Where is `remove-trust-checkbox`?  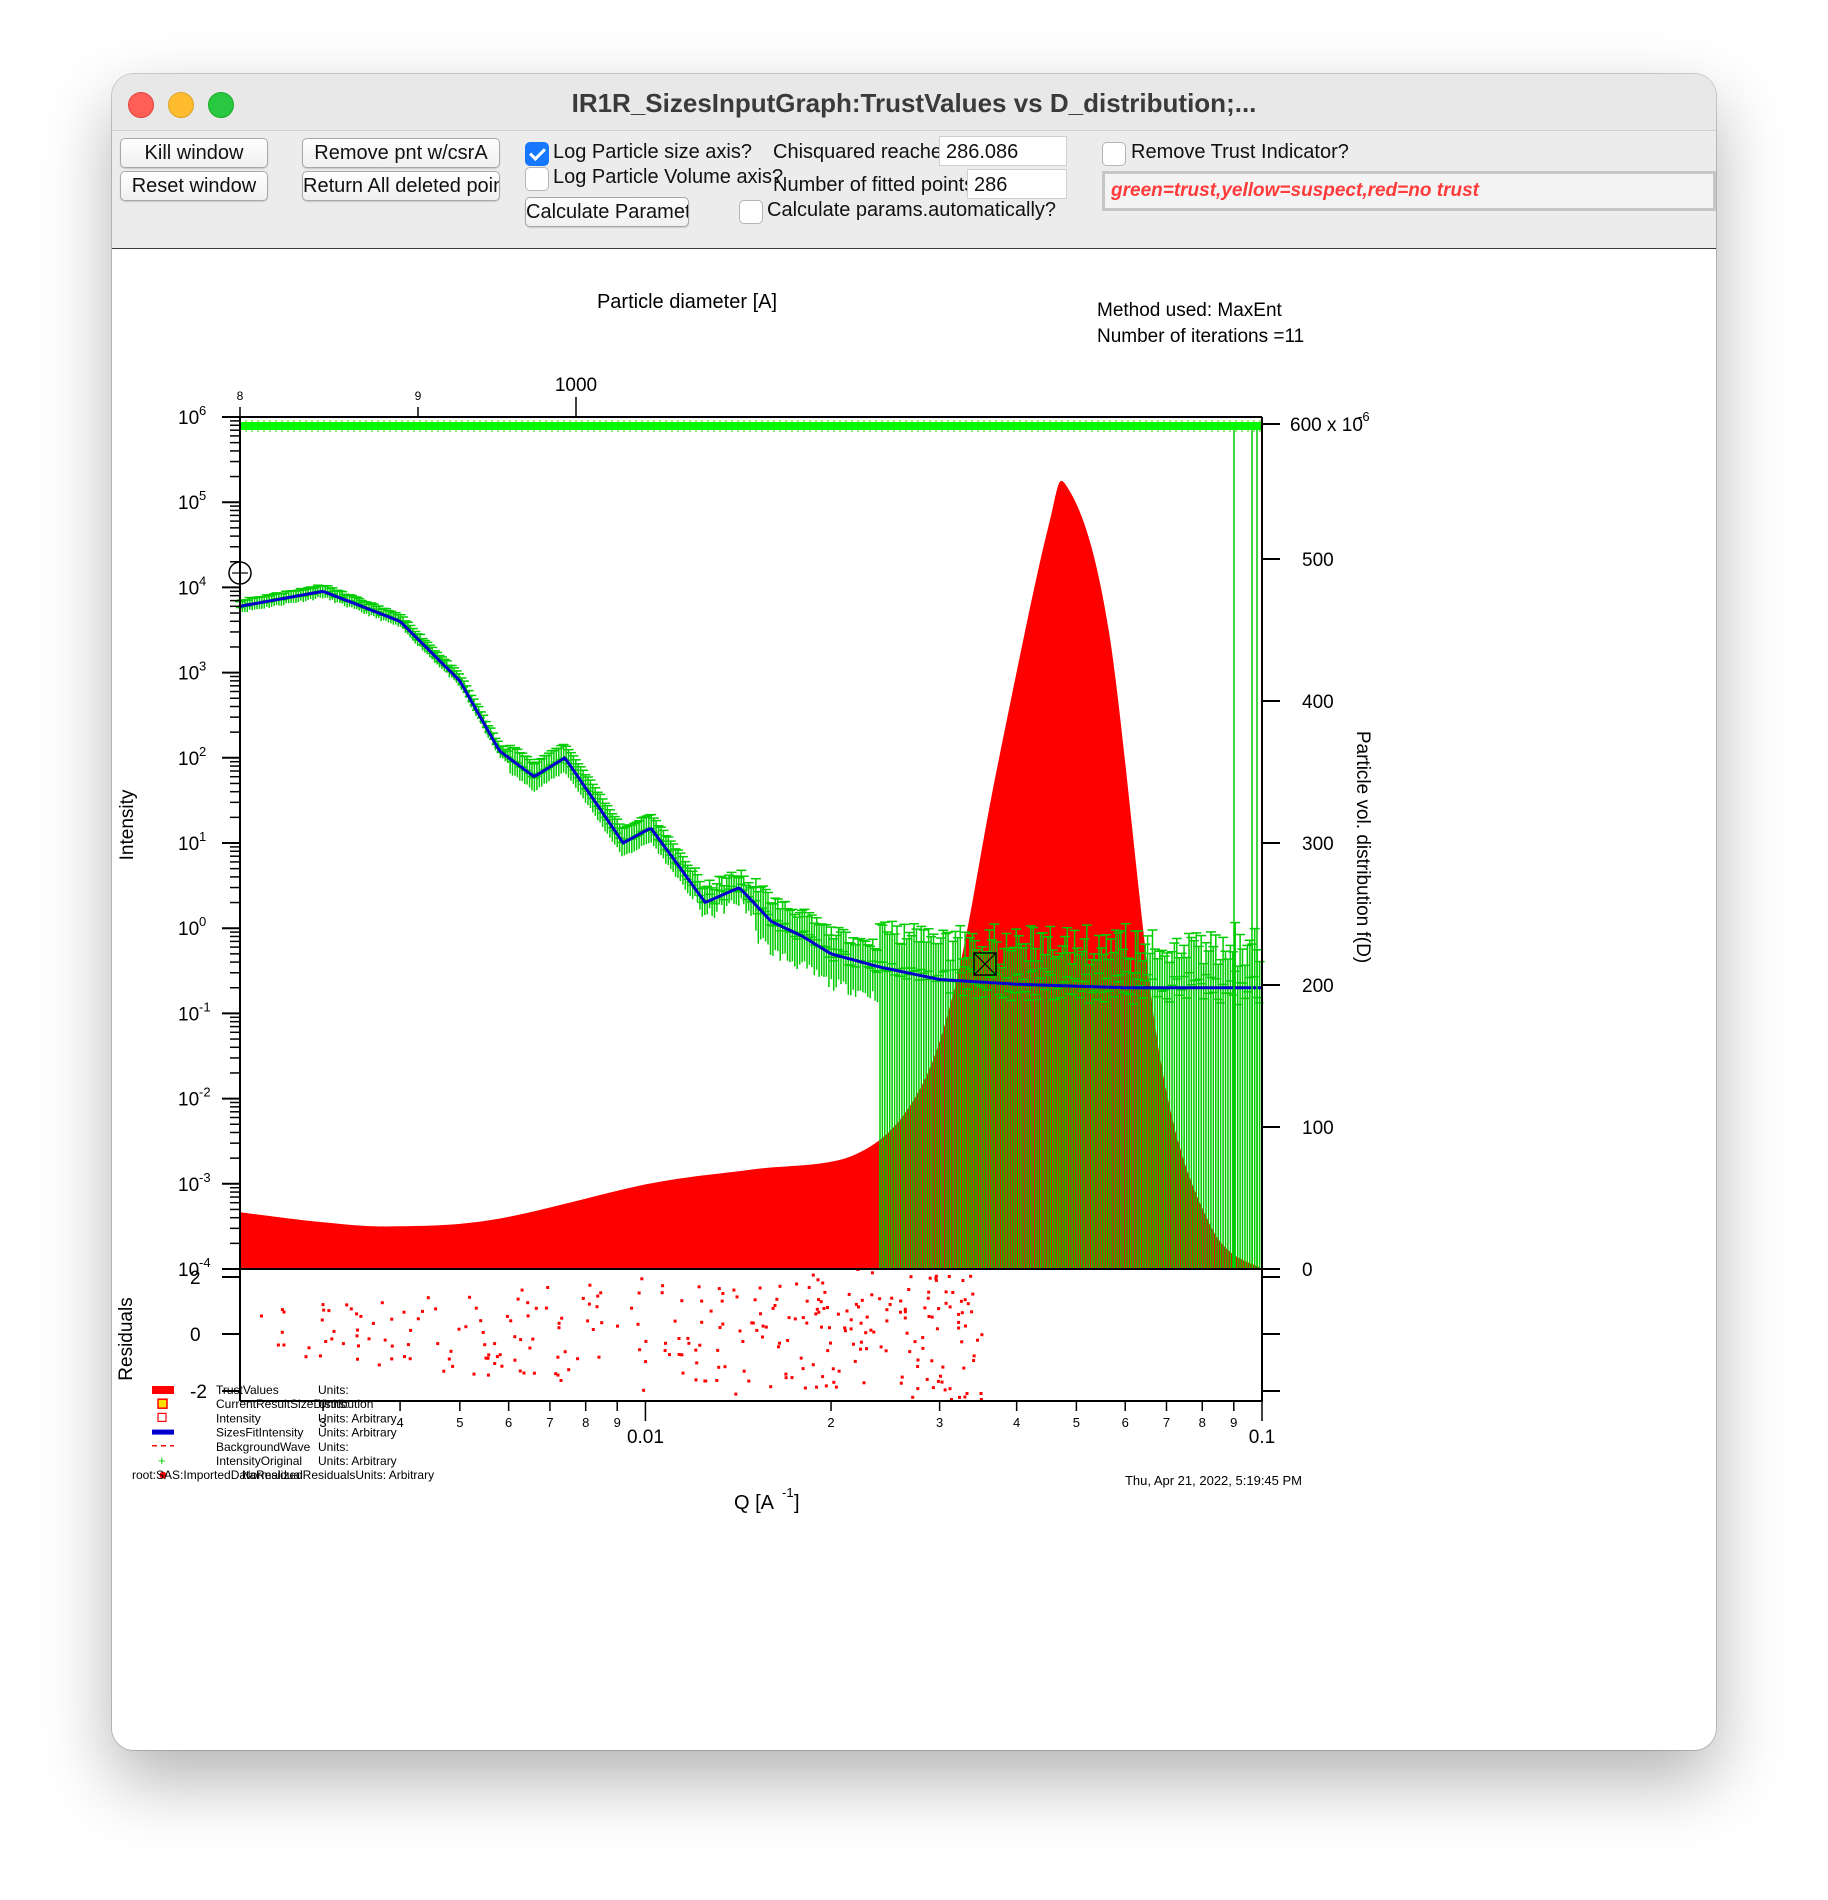
remove-trust-checkbox is located at coordinates (1114, 154).